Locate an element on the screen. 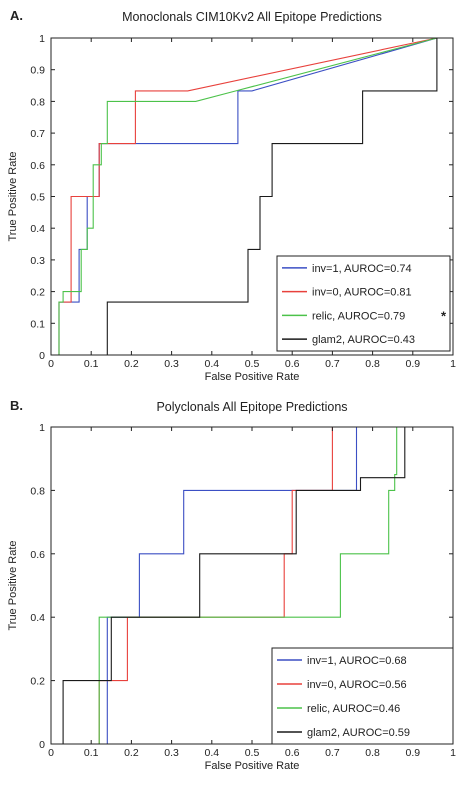  legend-label: inv=1, AUROC=0.74 is located at coordinates (362, 269).